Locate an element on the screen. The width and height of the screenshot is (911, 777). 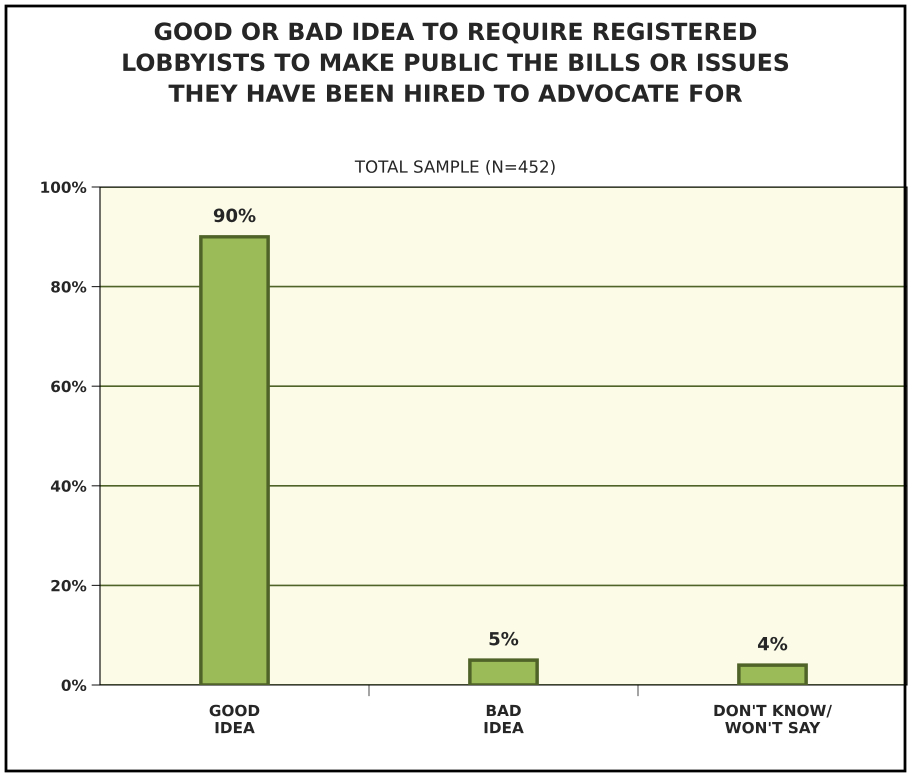
y-tick-label: 80% is located at coordinates (68, 287).